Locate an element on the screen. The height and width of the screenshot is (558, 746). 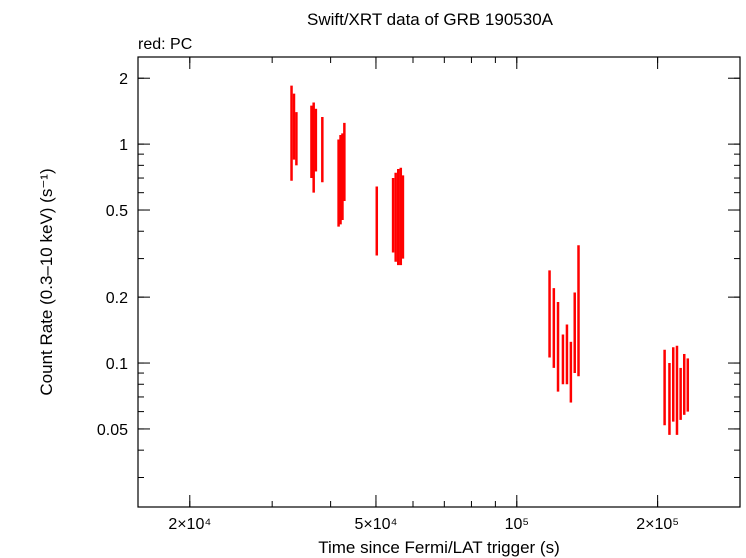
y-tick-label: 1 is located at coordinates (123, 145).